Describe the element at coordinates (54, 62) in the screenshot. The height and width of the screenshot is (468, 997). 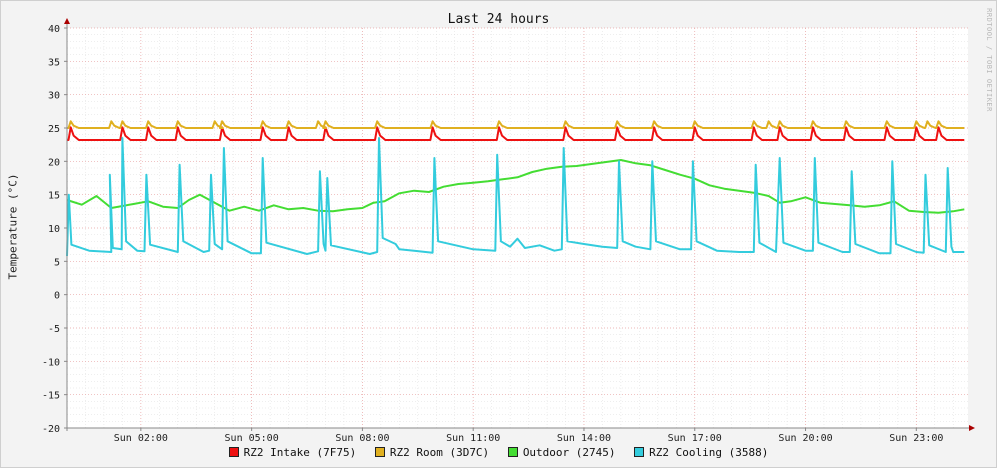
I see `y-tick-label: 35` at that location.